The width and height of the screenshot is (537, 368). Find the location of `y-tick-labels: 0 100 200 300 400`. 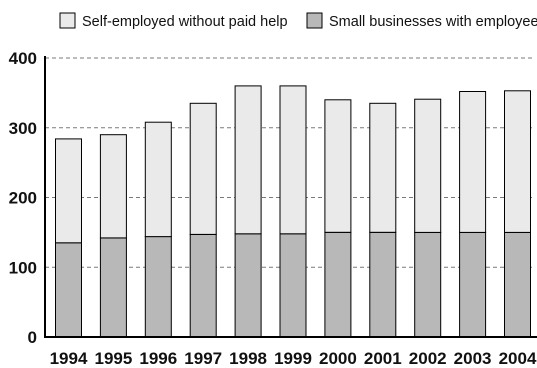

y-tick-labels: 0 100 200 300 400 is located at coordinates (23, 198).